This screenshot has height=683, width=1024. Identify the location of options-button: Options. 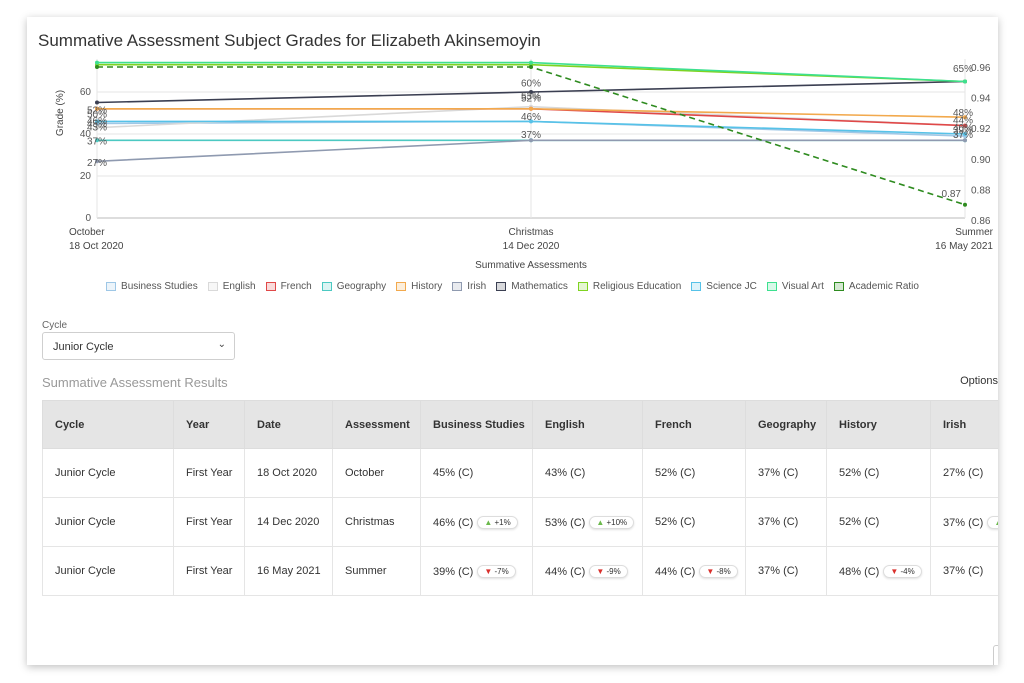
(979, 381).